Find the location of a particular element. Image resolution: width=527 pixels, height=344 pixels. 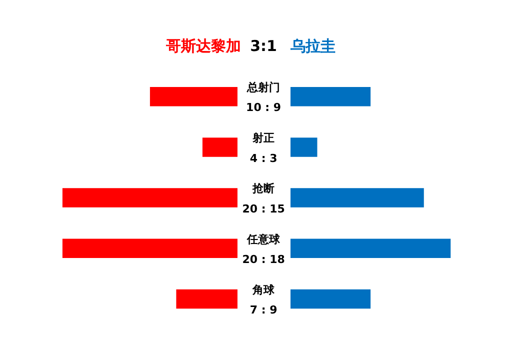

text: 4 : 3 is located at coordinates (264, 158).